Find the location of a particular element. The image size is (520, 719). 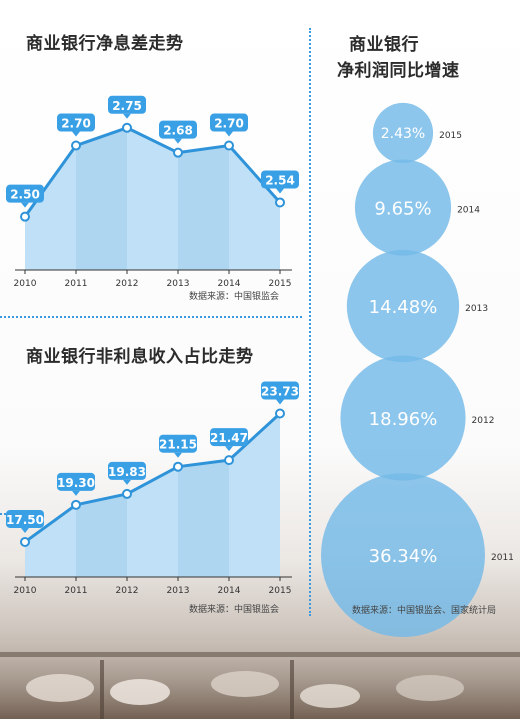

svg-text: 17.50 is located at coordinates (25, 520).